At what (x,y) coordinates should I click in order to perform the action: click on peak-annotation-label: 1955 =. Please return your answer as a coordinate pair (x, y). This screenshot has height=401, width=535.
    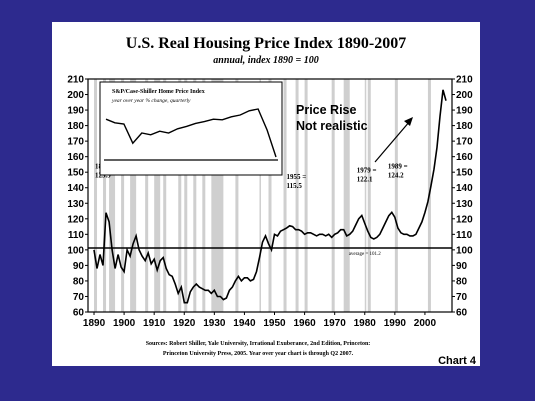
    Looking at the image, I should click on (297, 177).